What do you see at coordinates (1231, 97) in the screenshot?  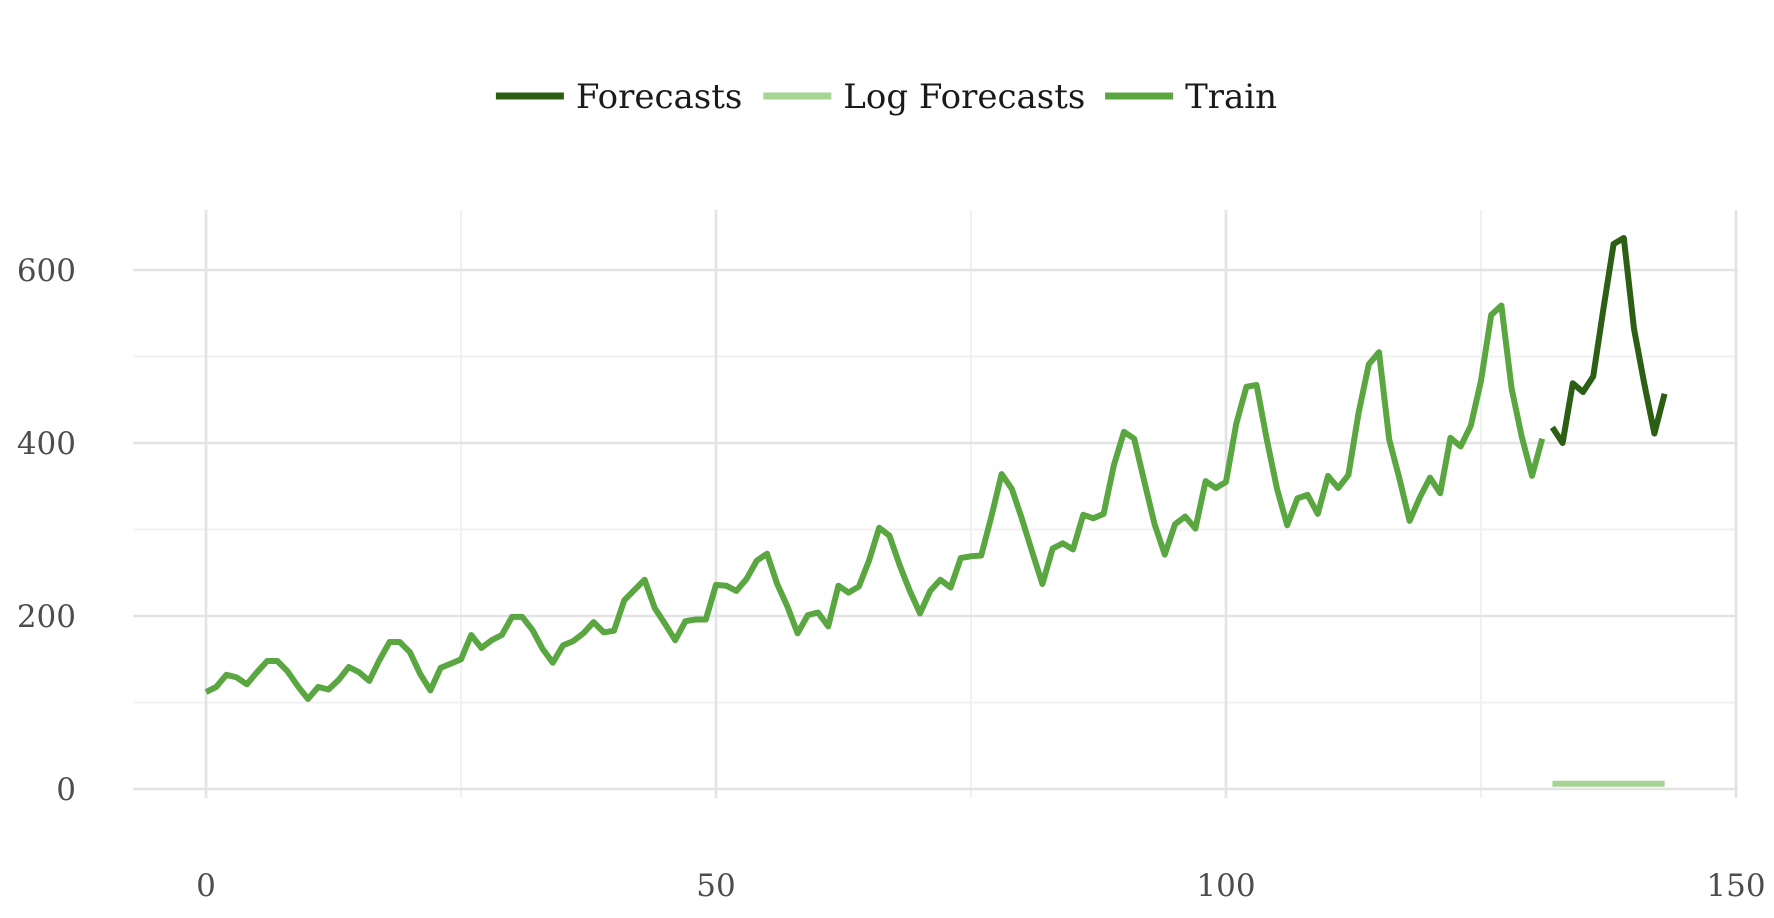 I see `legend-label-train: Train` at bounding box center [1231, 97].